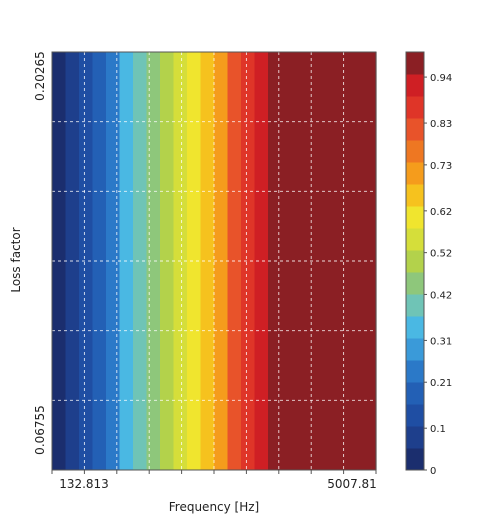 The width and height of the screenshot is (488, 523). Describe the element at coordinates (441, 124) in the screenshot. I see `colorbar-tick-label: 0.83` at that location.